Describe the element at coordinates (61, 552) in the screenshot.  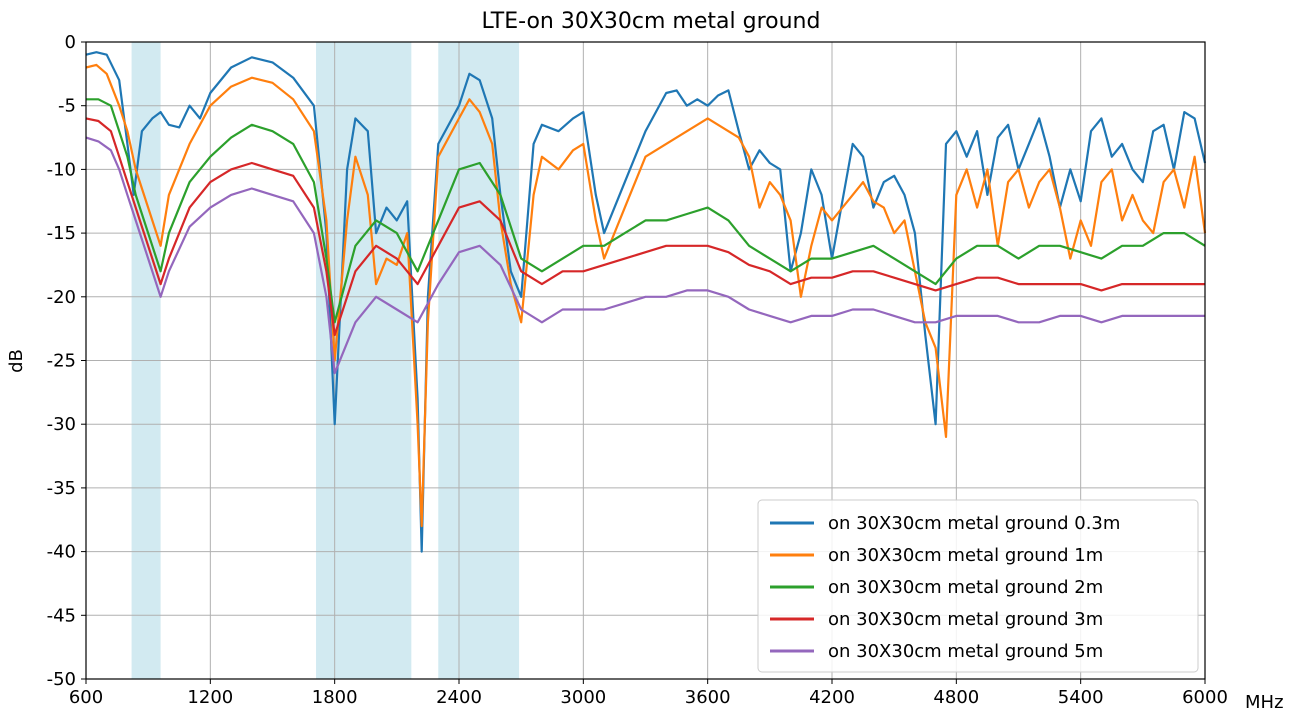
I see `y-tick-label: -40` at that location.